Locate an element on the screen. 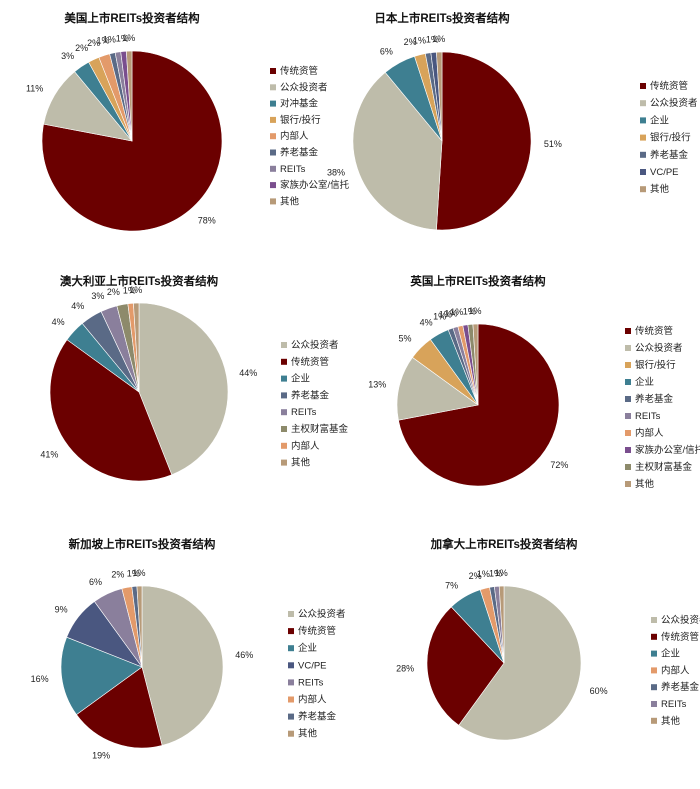 The image size is (700, 789). data-label: 19% is located at coordinates (101, 755).